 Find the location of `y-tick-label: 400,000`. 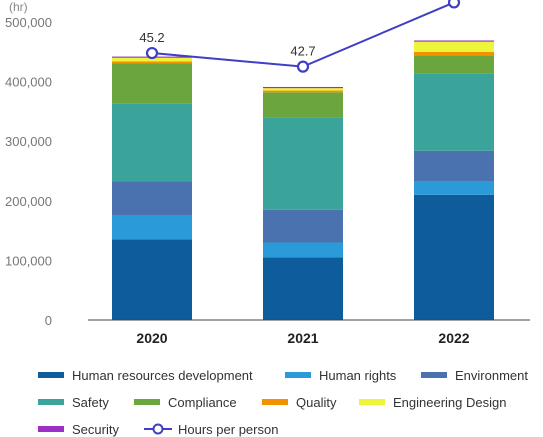

y-tick-label: 400,000 is located at coordinates (28, 82).